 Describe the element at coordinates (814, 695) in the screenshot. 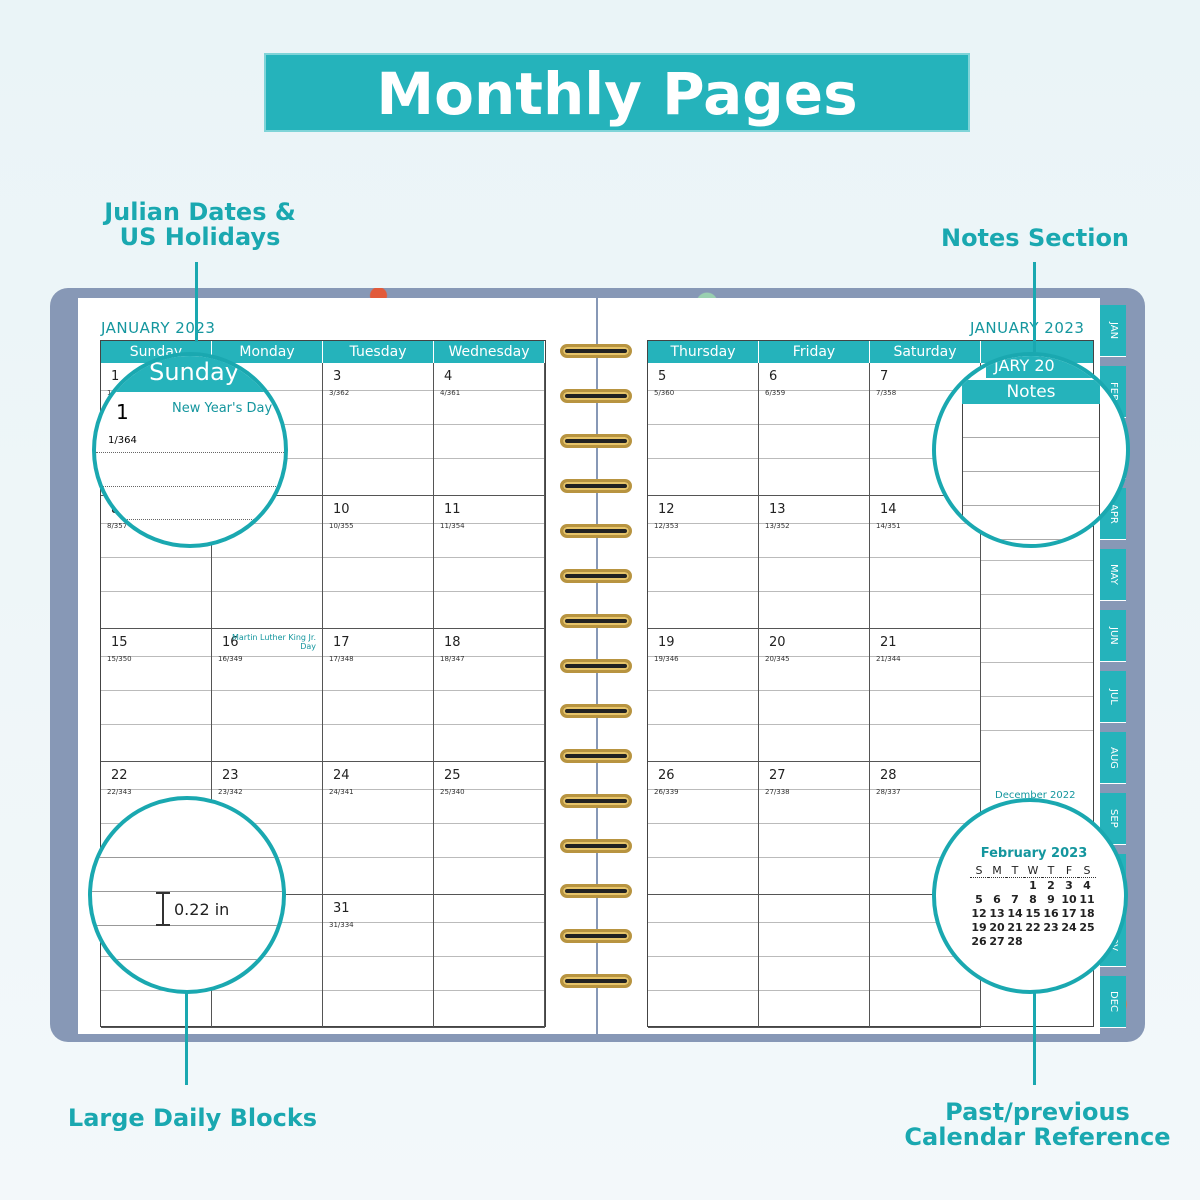

I see `day-cell: 20 20/345` at that location.